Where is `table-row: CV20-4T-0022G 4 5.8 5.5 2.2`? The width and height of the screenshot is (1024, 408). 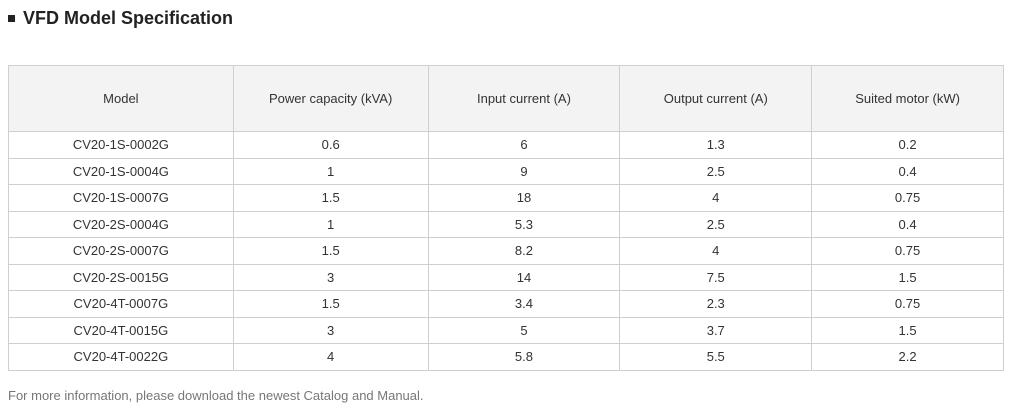 table-row: CV20-4T-0022G 4 5.8 5.5 2.2 is located at coordinates (506, 357).